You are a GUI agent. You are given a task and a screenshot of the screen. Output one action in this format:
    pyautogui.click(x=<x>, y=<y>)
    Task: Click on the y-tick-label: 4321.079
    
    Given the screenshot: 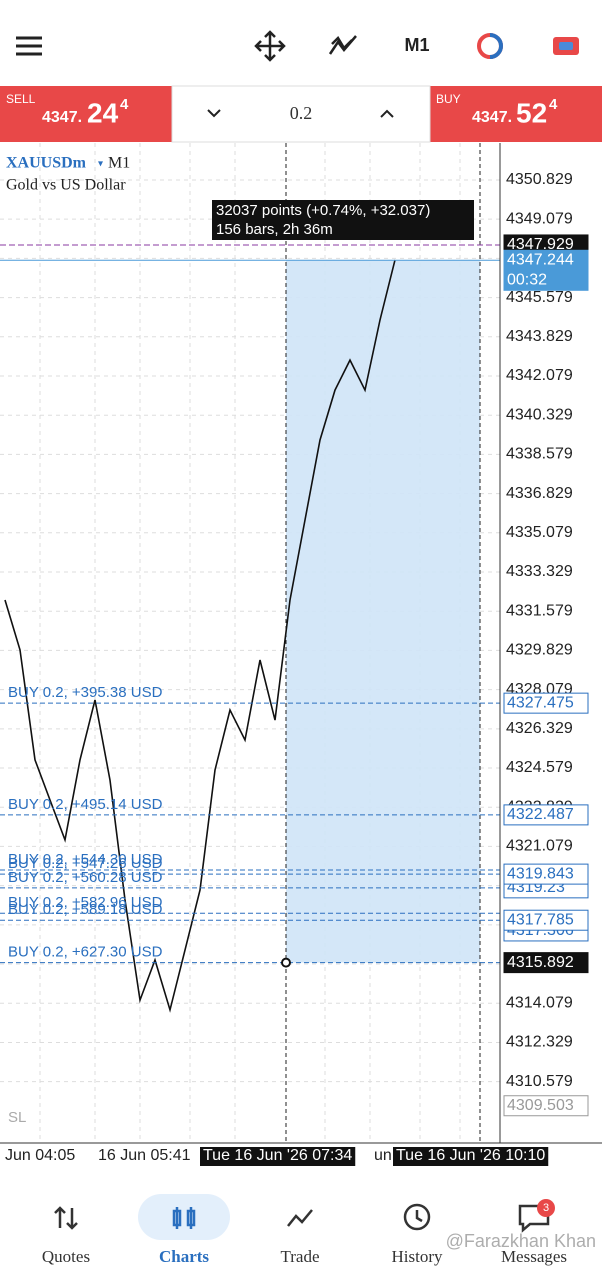 What is the action you would take?
    pyautogui.click(x=539, y=846)
    